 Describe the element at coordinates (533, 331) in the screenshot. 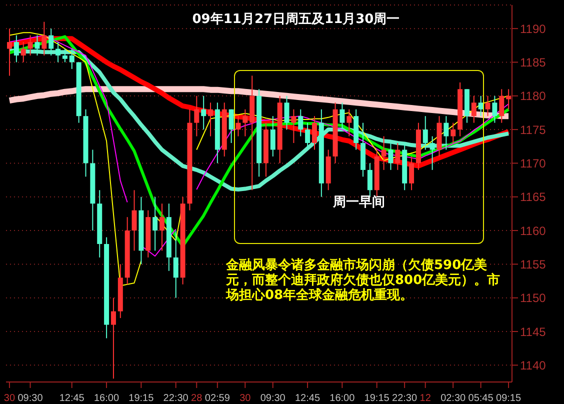

I see `y-tick-label: 1145` at that location.